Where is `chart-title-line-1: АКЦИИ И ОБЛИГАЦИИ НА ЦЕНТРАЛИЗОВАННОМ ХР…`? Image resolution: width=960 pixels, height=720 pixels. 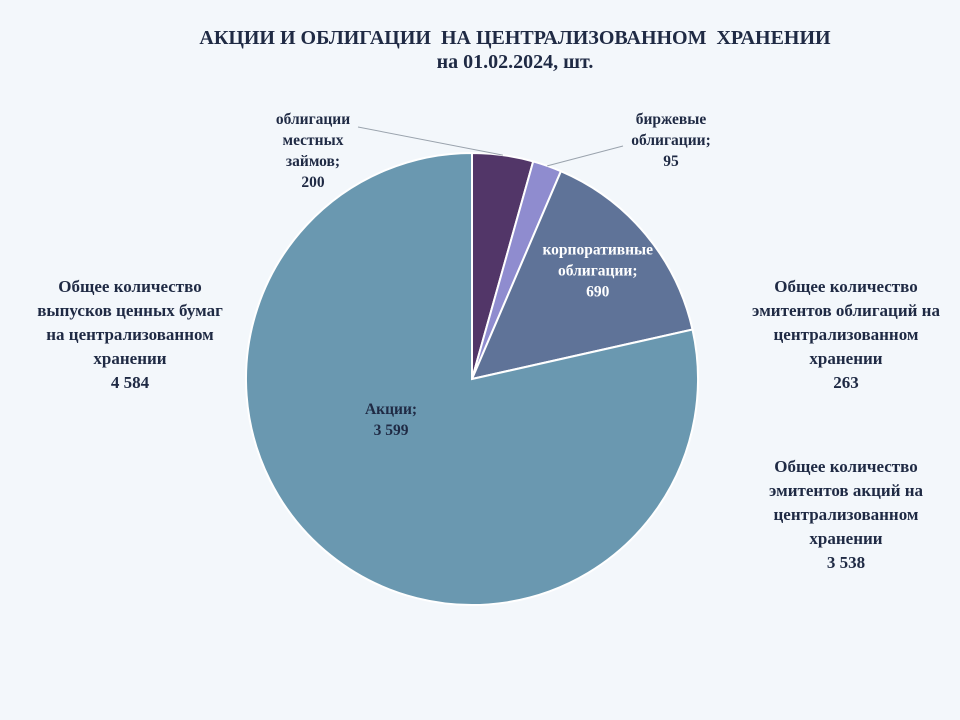 chart-title-line-1: АКЦИИ И ОБЛИГАЦИИ НА ЦЕНТРАЛИЗОВАННОМ ХР… is located at coordinates (515, 38).